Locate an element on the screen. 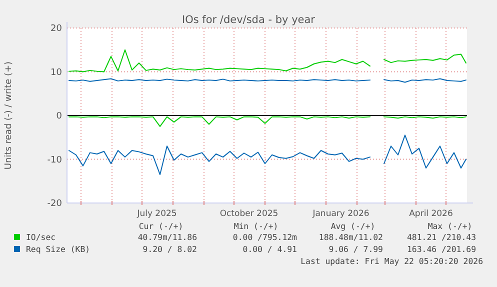 The height and width of the screenshot is (287, 497). x-tick-label: April 2026 is located at coordinates (431, 214).